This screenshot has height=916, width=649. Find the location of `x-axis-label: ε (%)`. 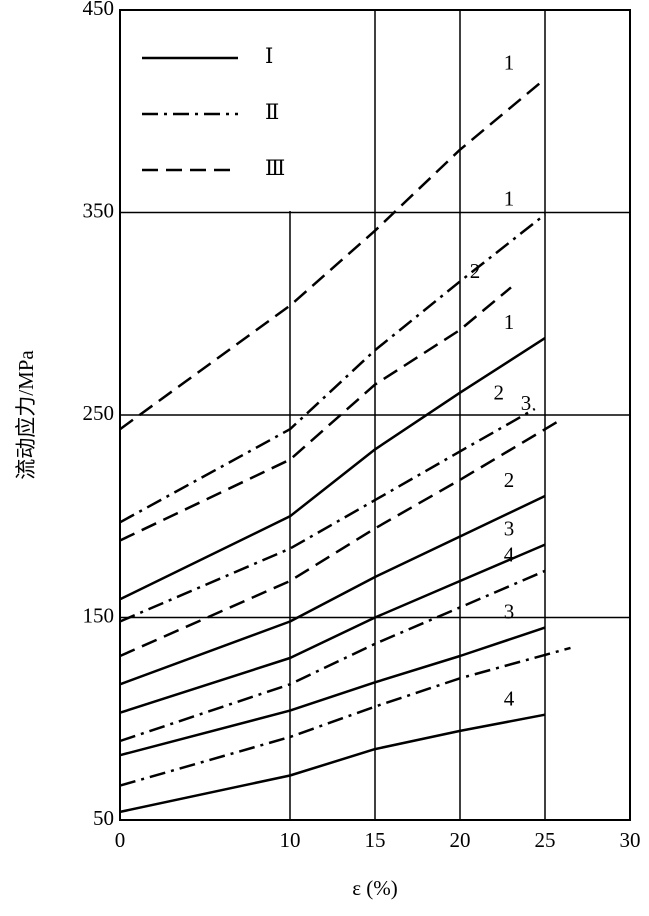

x-axis-label: ε (%) is located at coordinates (375, 888).